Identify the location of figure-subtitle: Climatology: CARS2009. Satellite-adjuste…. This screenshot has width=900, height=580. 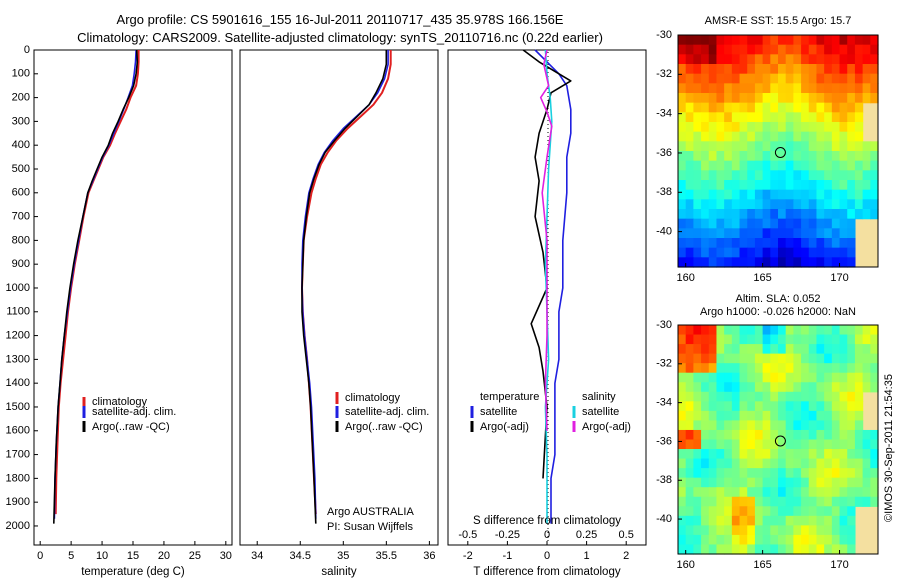
(340, 37).